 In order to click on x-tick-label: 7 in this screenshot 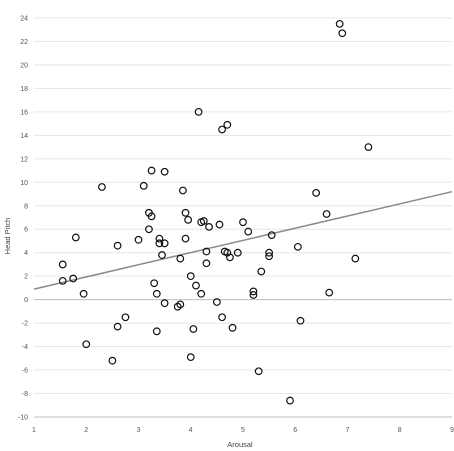, I will do `click(348, 430)`.